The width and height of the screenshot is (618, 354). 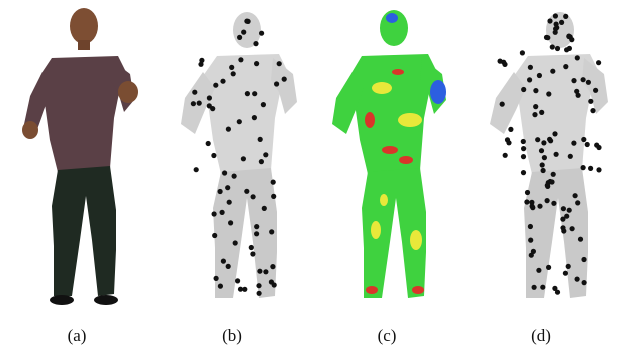 I want to click on caption-c: (c), so click(x=387, y=335).